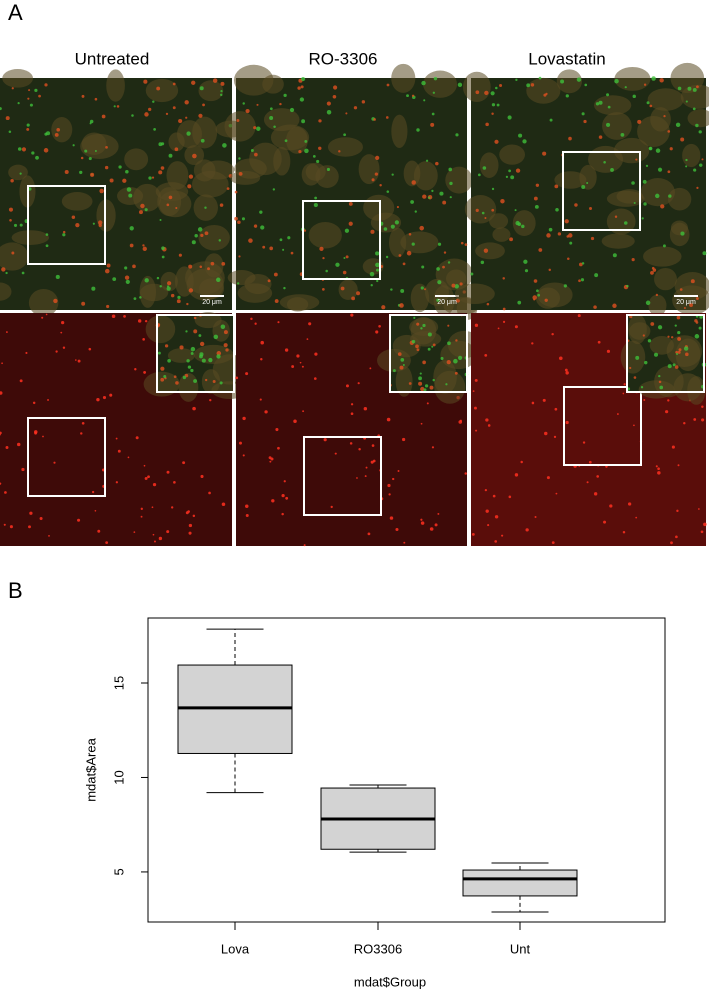  Describe the element at coordinates (341, 240) in the screenshot. I see `roi-box` at that location.